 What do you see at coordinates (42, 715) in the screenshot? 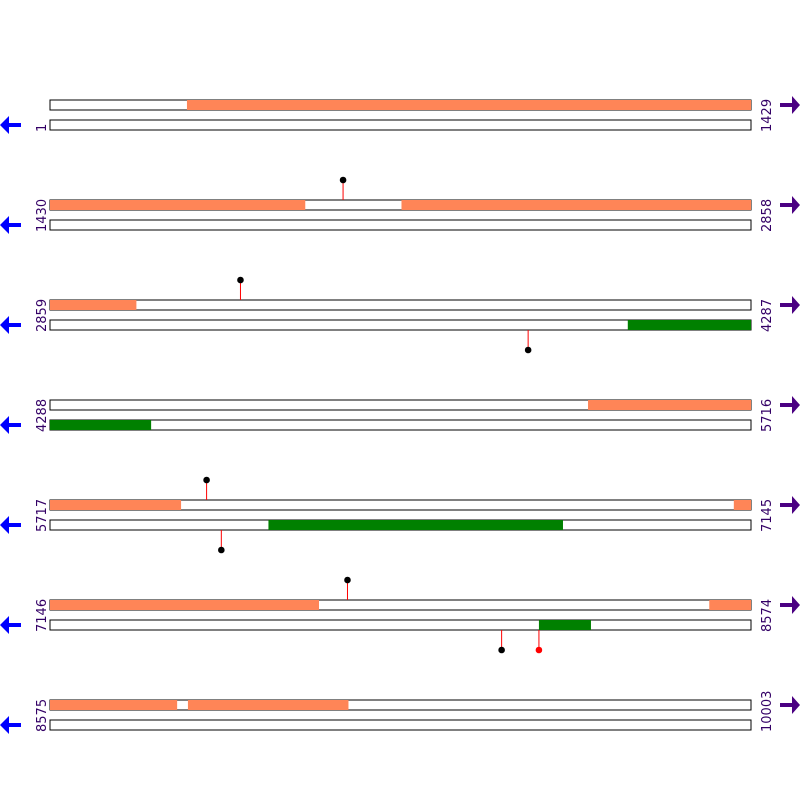
I see `row-start-label: 8575` at bounding box center [42, 715].